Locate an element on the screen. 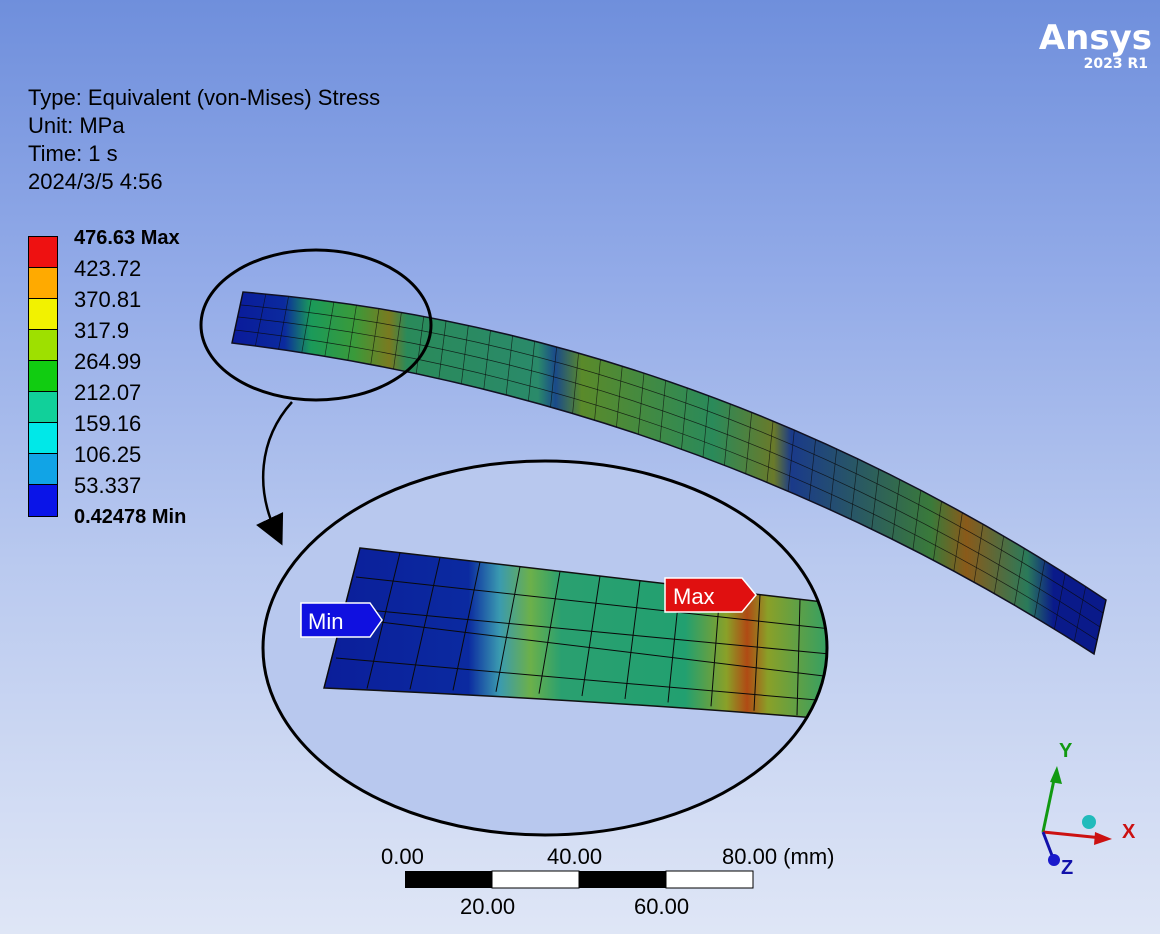 Image resolution: width=1160 pixels, height=934 pixels. legend-label: 317.9 is located at coordinates (102, 330).